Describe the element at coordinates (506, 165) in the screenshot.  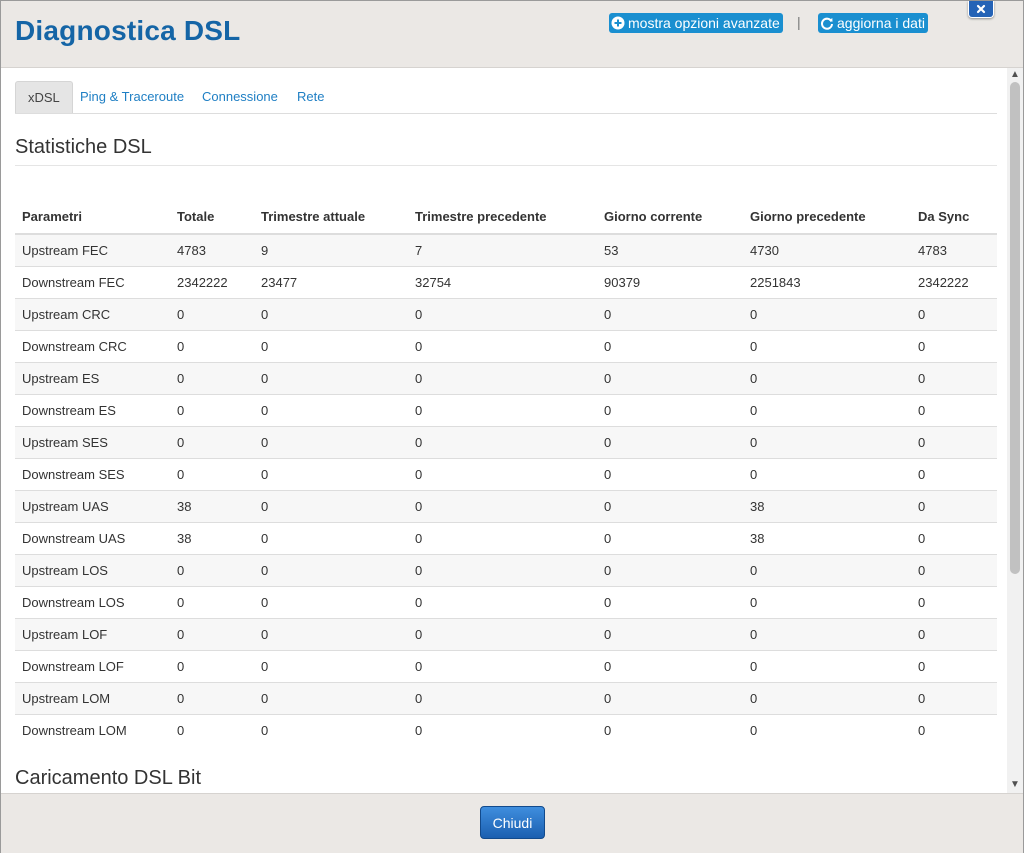
I see `section-divider` at that location.